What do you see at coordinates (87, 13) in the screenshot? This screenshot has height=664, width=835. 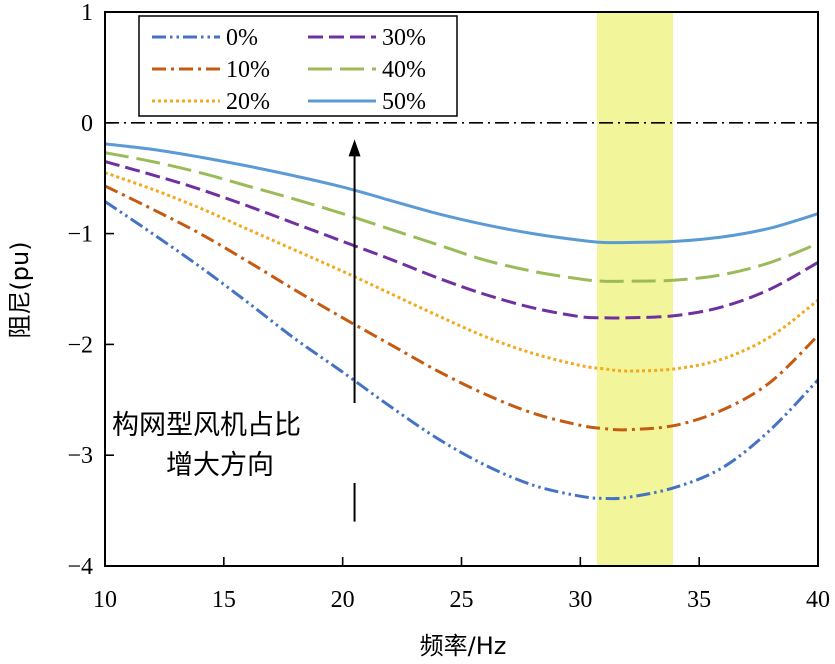 I see `y-tick-label: 1` at bounding box center [87, 13].